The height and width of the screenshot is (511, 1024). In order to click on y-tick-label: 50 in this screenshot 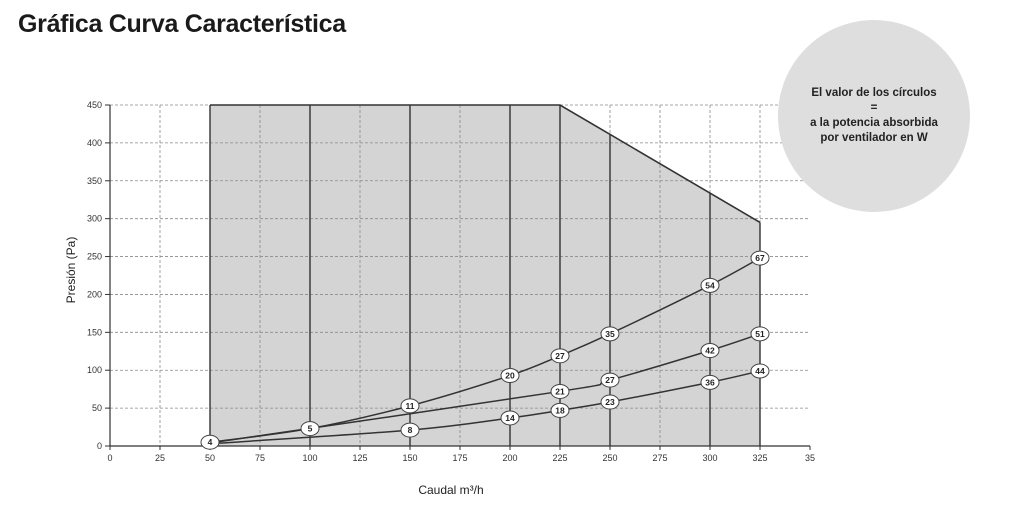, I will do `click(97, 408)`.